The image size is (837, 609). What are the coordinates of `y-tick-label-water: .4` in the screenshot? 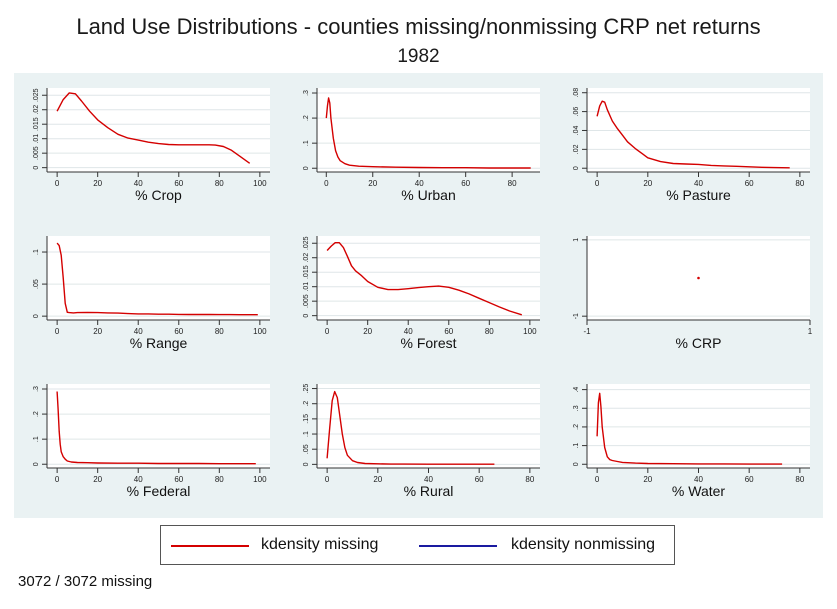 It's located at (576, 390).